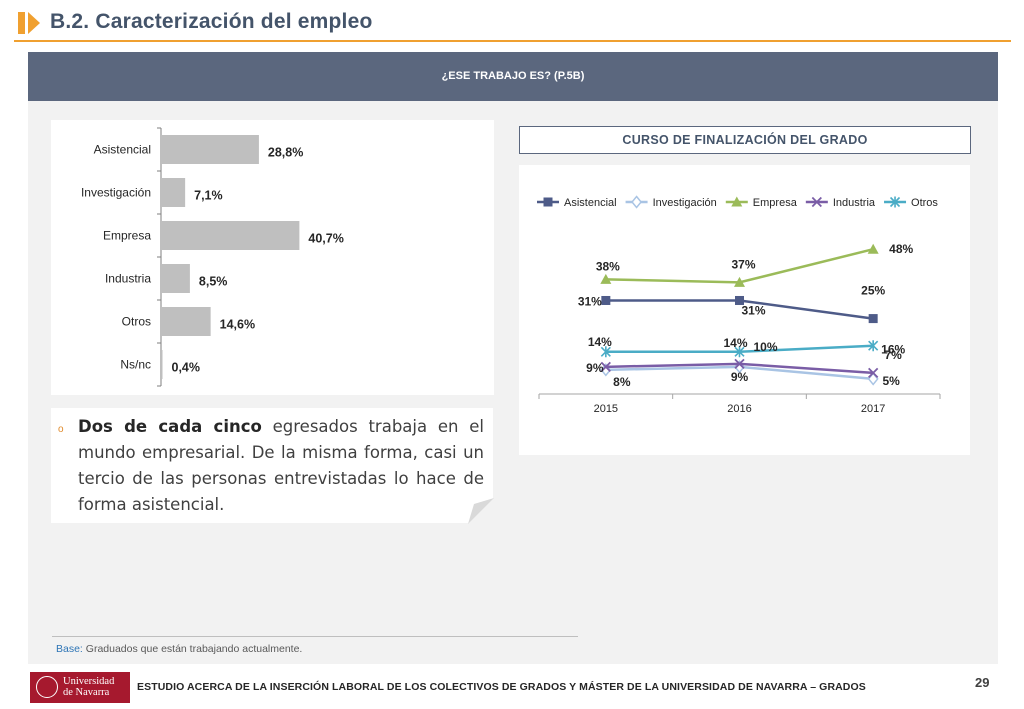  I want to click on title-divider, so click(512, 41).